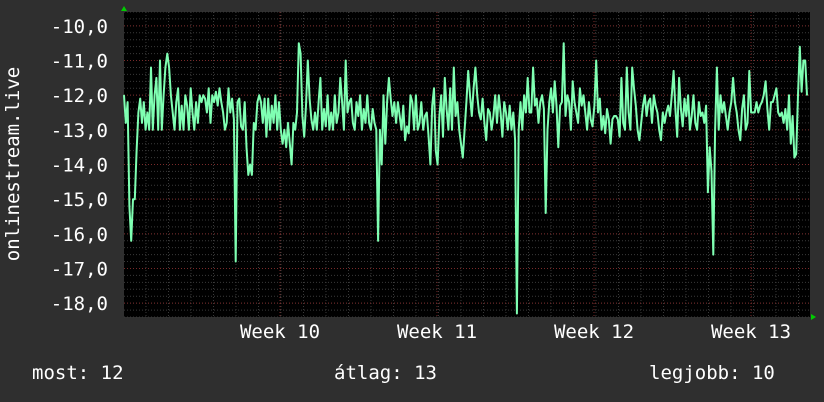 The image size is (824, 402). I want to click on x-tick-label: Week 13, so click(751, 332).